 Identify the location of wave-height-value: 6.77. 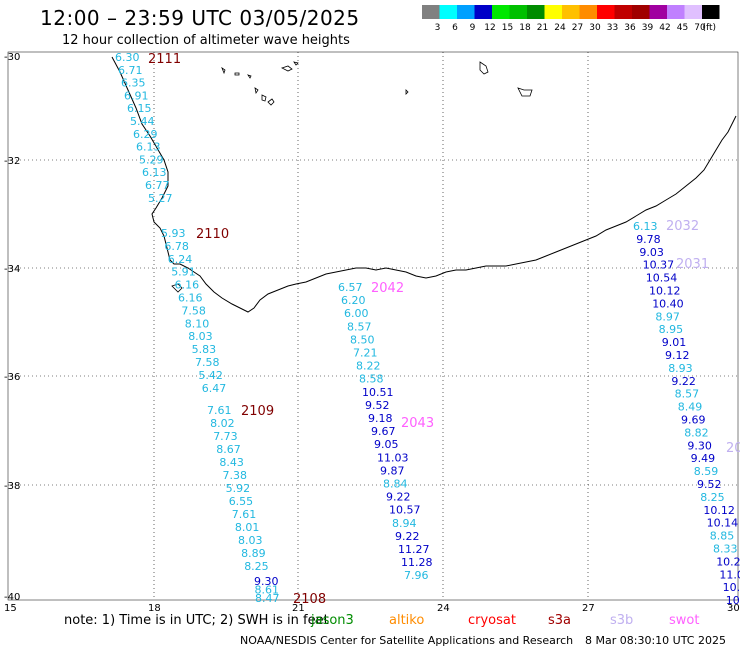
(157, 185).